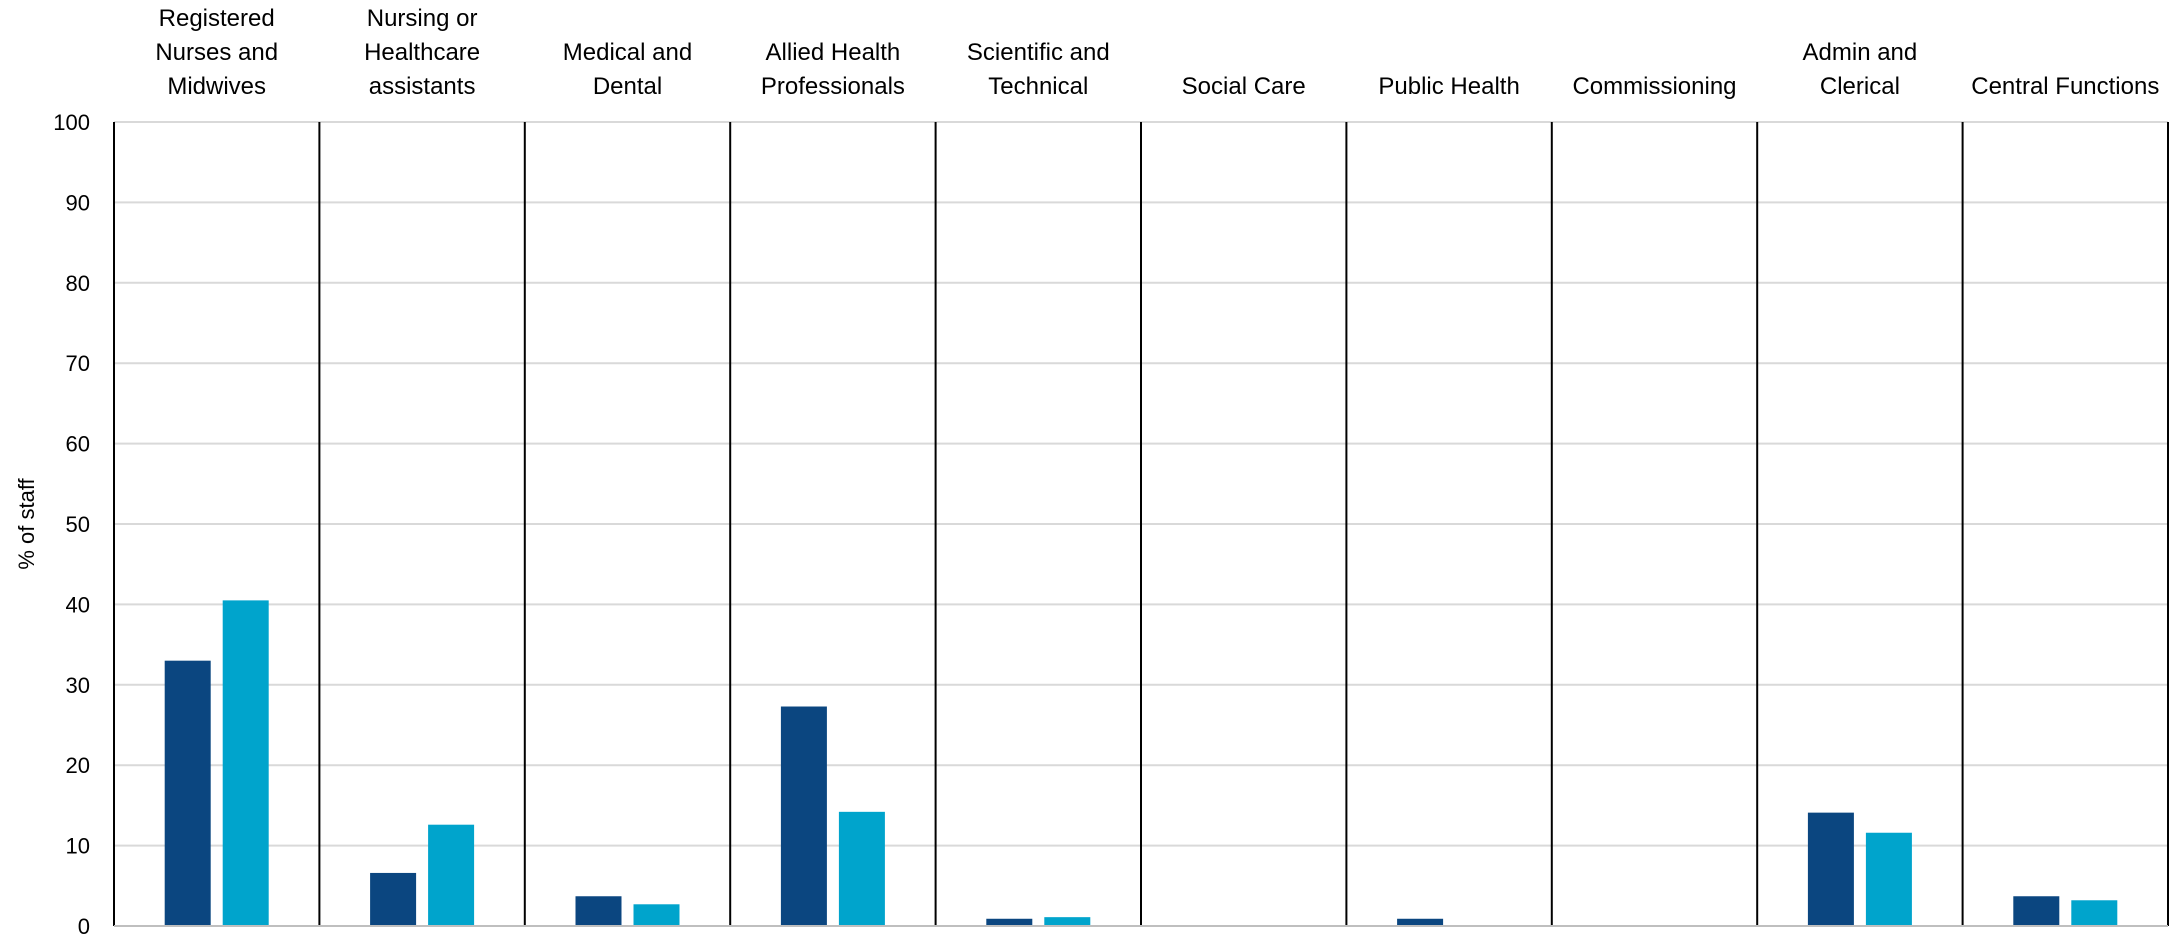 The image size is (2179, 937). I want to click on y-tick-label: 10, so click(78, 846).